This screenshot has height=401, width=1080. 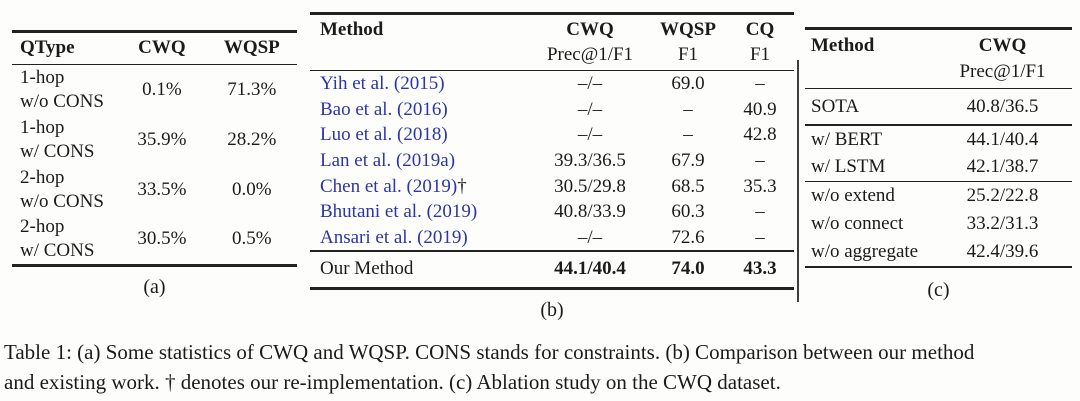 I want to click on table-b-summary-row: Our Method 44.1/40.4 74.0 43.3, so click(x=552, y=269).